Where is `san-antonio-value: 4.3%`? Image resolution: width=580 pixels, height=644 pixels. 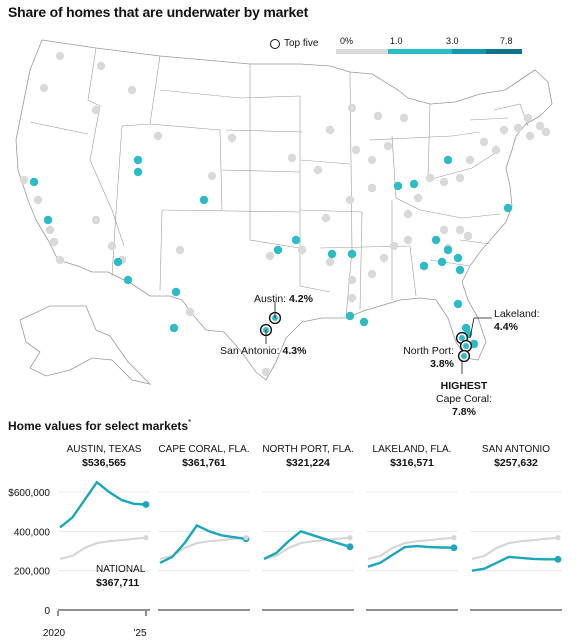 san-antonio-value: 4.3% is located at coordinates (294, 351).